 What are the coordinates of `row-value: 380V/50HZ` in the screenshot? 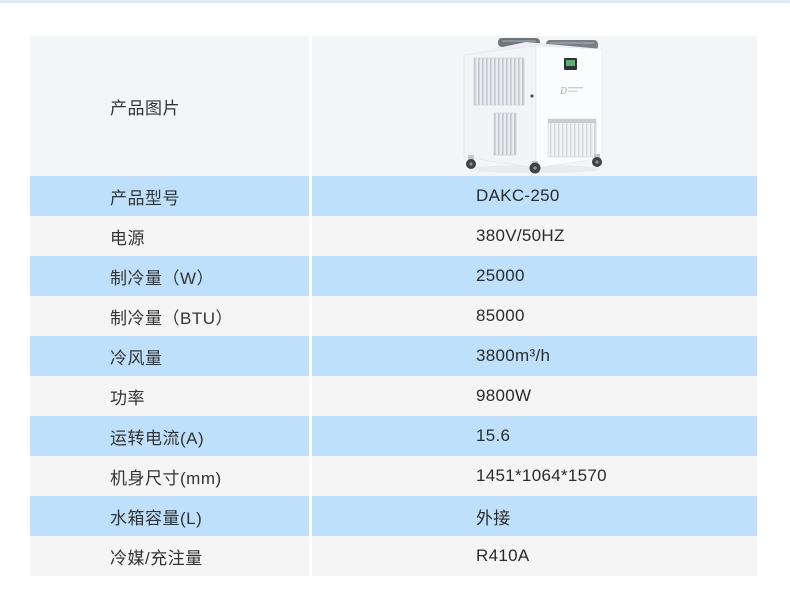 It's located at (520, 235).